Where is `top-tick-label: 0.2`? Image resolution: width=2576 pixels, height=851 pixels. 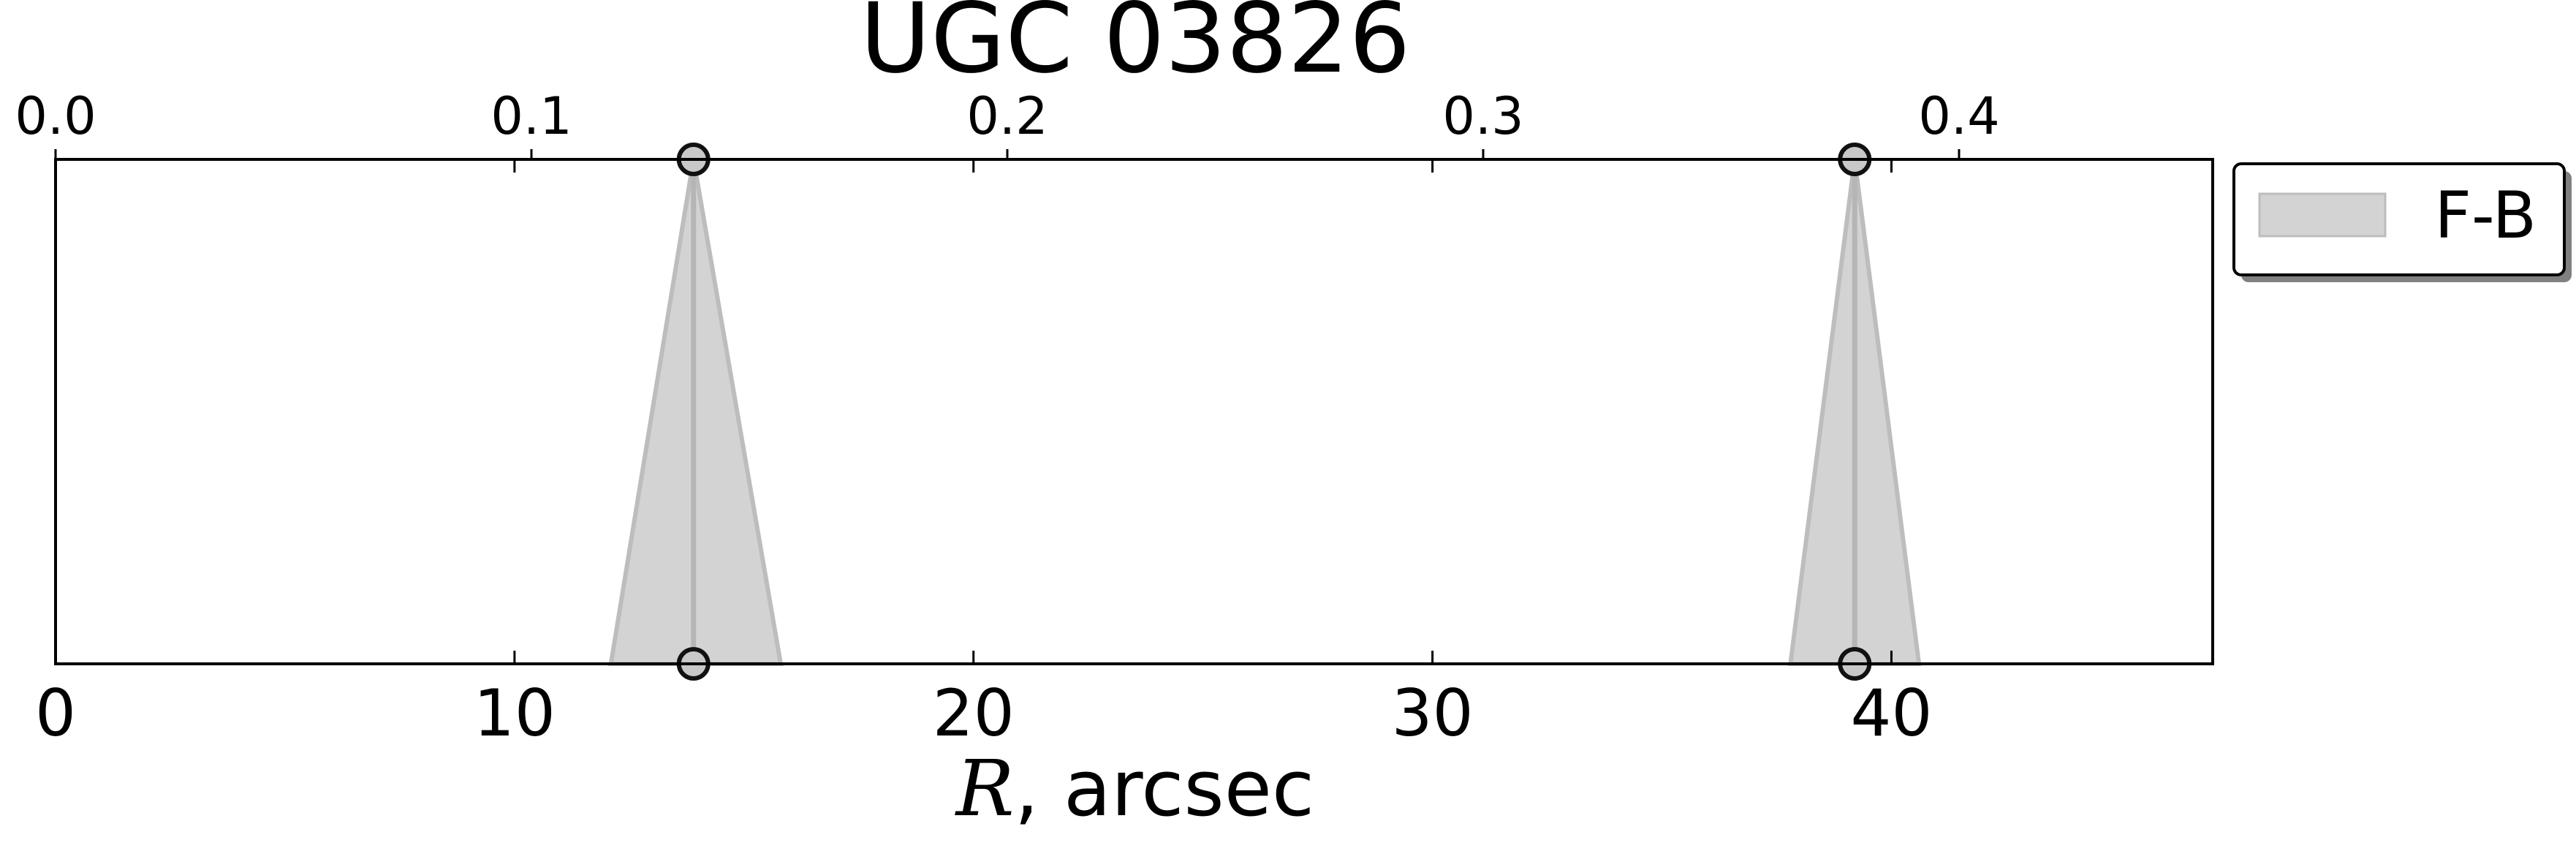
top-tick-label: 0.2 is located at coordinates (1007, 116).